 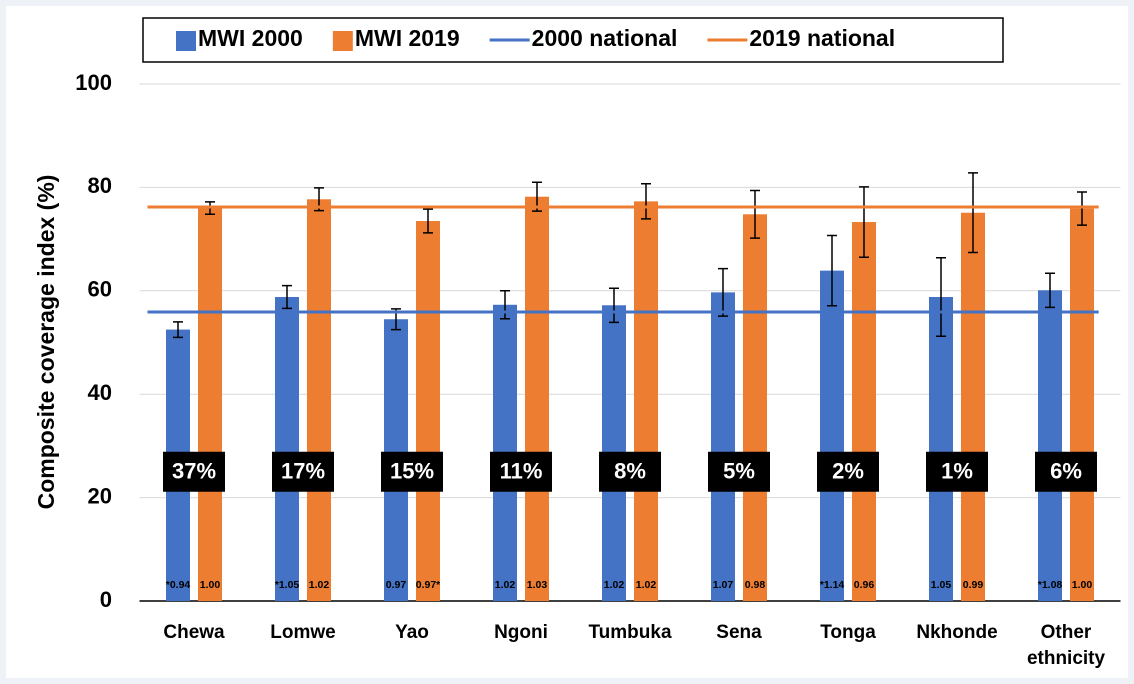 What do you see at coordinates (194, 632) in the screenshot?
I see `x-tick-label: Chewa` at bounding box center [194, 632].